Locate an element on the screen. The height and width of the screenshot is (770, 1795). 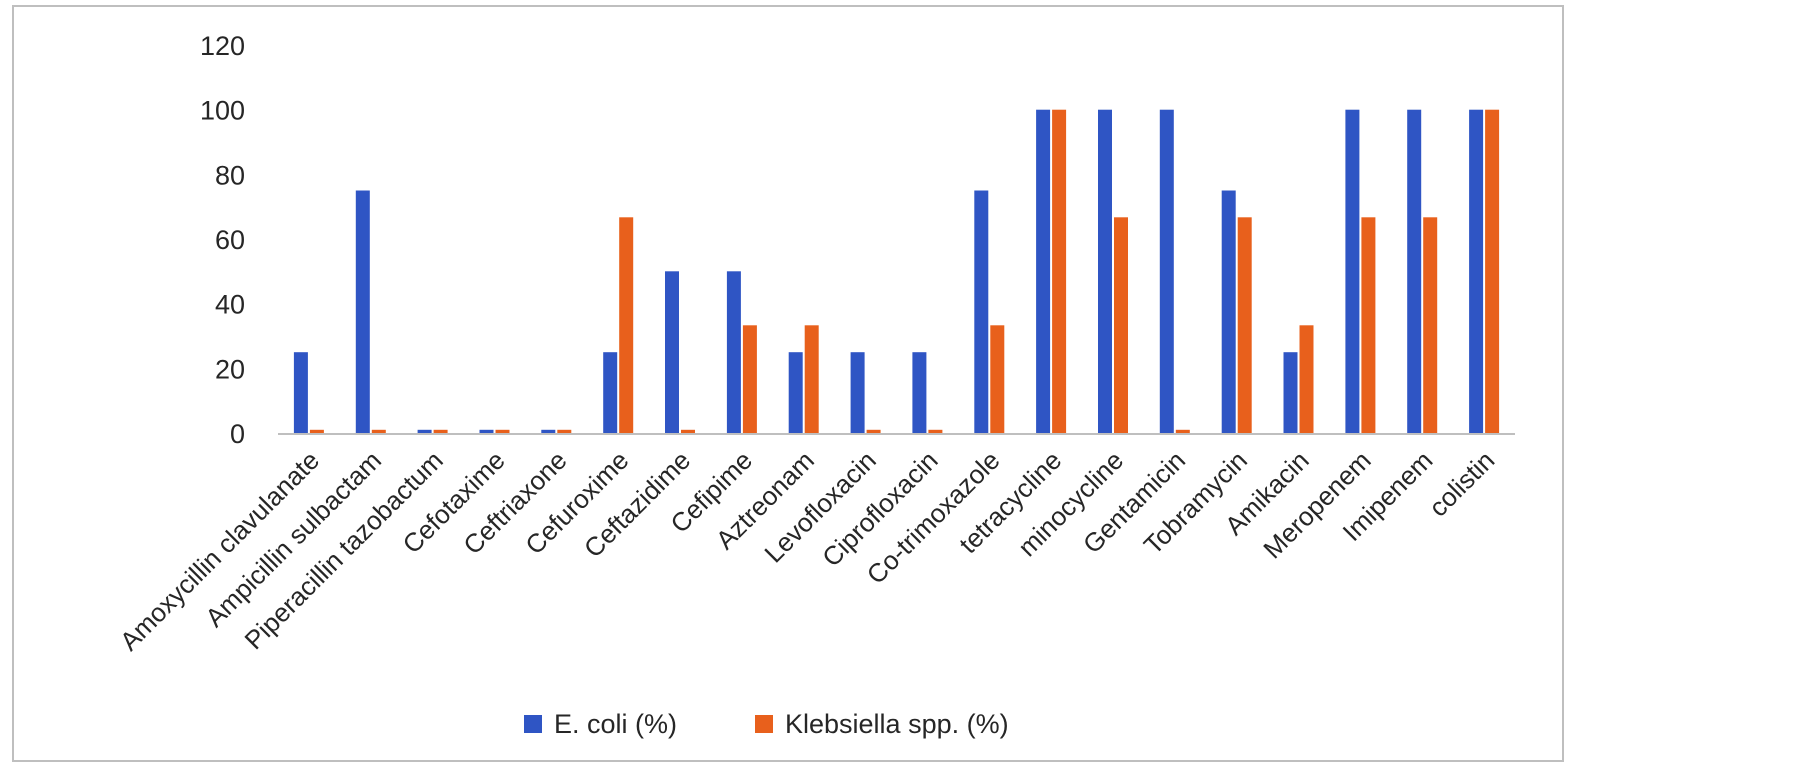
legend-label: Klebsiella spp. (%) is located at coordinates (897, 724).